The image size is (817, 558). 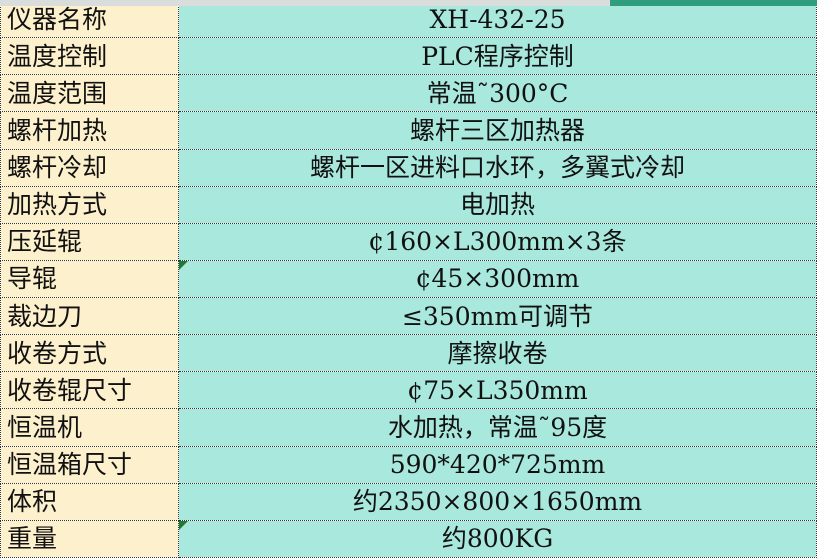 What do you see at coordinates (713, 3) in the screenshot?
I see `sheet-top-strip-accent` at bounding box center [713, 3].